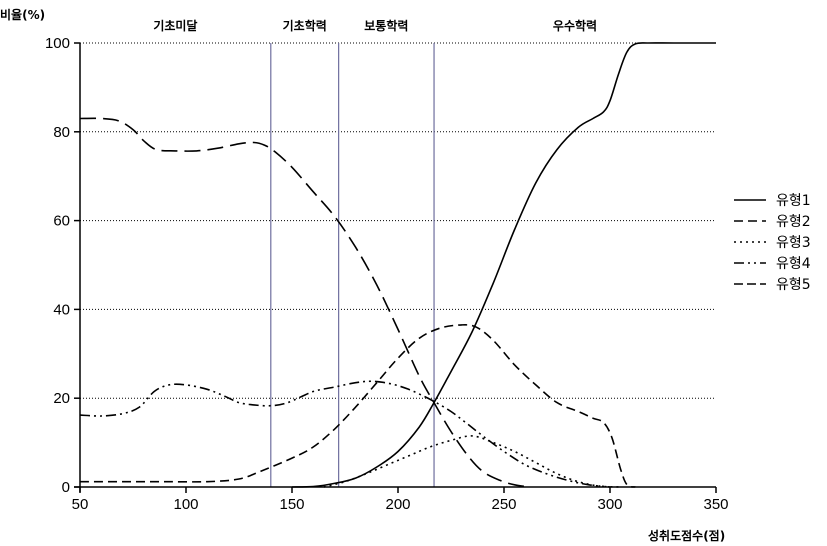 This screenshot has height=546, width=827. I want to click on x-tick-label: 350, so click(715, 504).